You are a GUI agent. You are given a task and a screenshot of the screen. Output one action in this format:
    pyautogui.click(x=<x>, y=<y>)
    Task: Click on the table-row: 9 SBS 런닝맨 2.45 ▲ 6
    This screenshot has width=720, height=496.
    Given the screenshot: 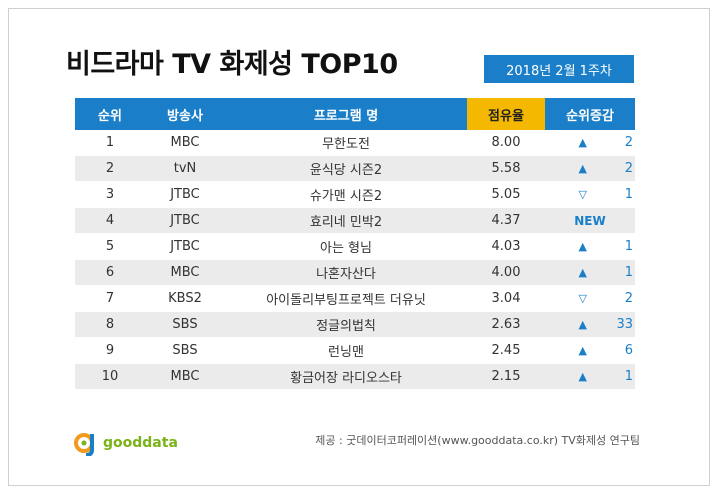 What is the action you would take?
    pyautogui.click(x=355, y=350)
    